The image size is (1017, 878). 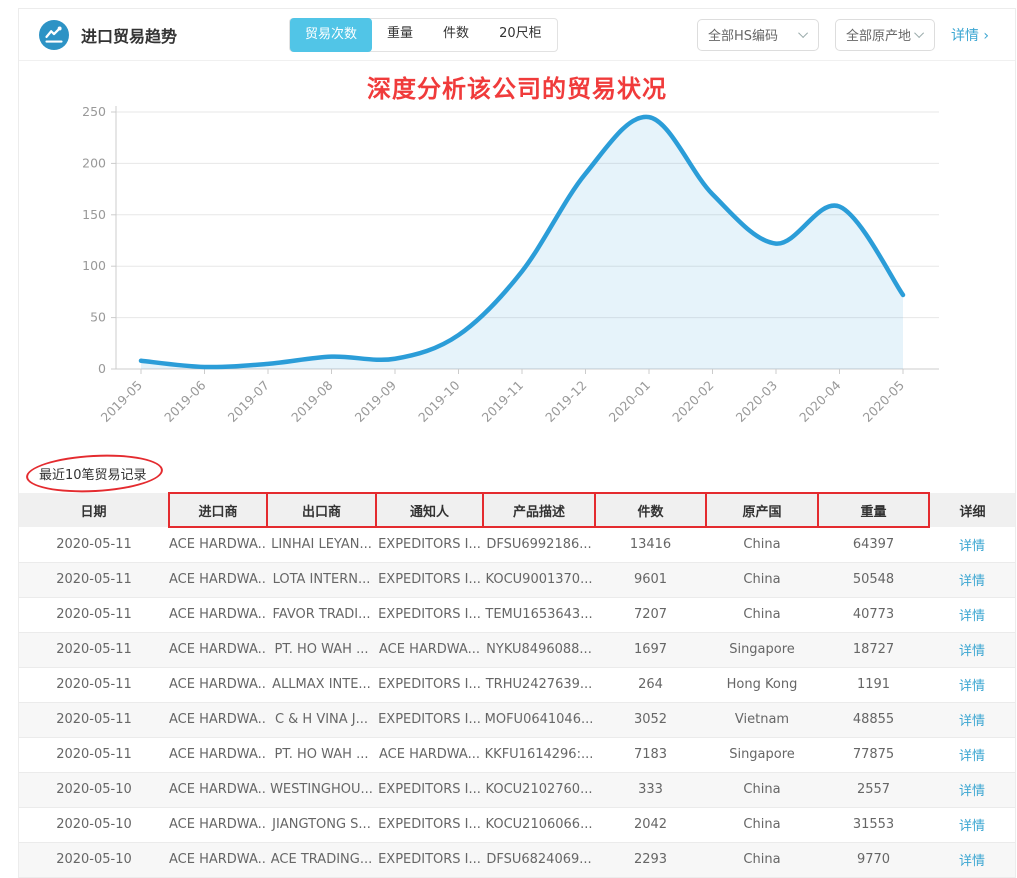 What do you see at coordinates (873, 684) in the screenshot?
I see `table-cell: 1191` at bounding box center [873, 684].